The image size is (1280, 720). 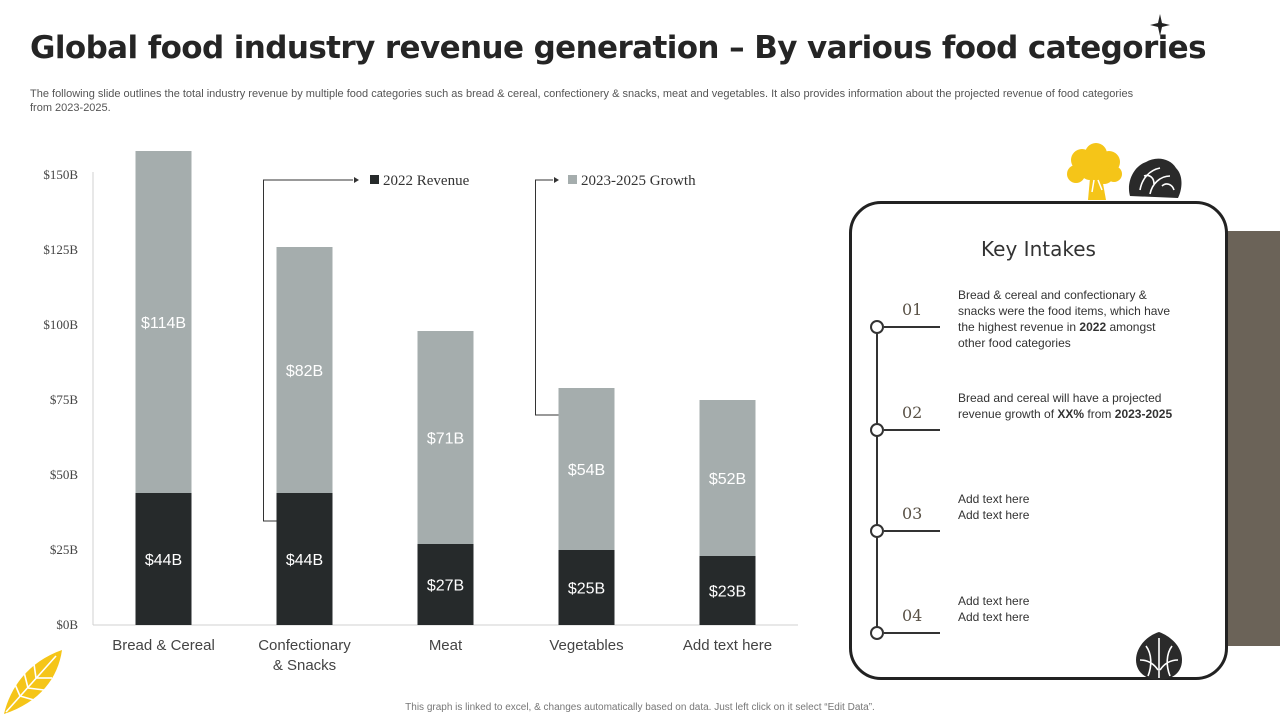 I want to click on key-intake-text-part: from, so click(x=1099, y=414).